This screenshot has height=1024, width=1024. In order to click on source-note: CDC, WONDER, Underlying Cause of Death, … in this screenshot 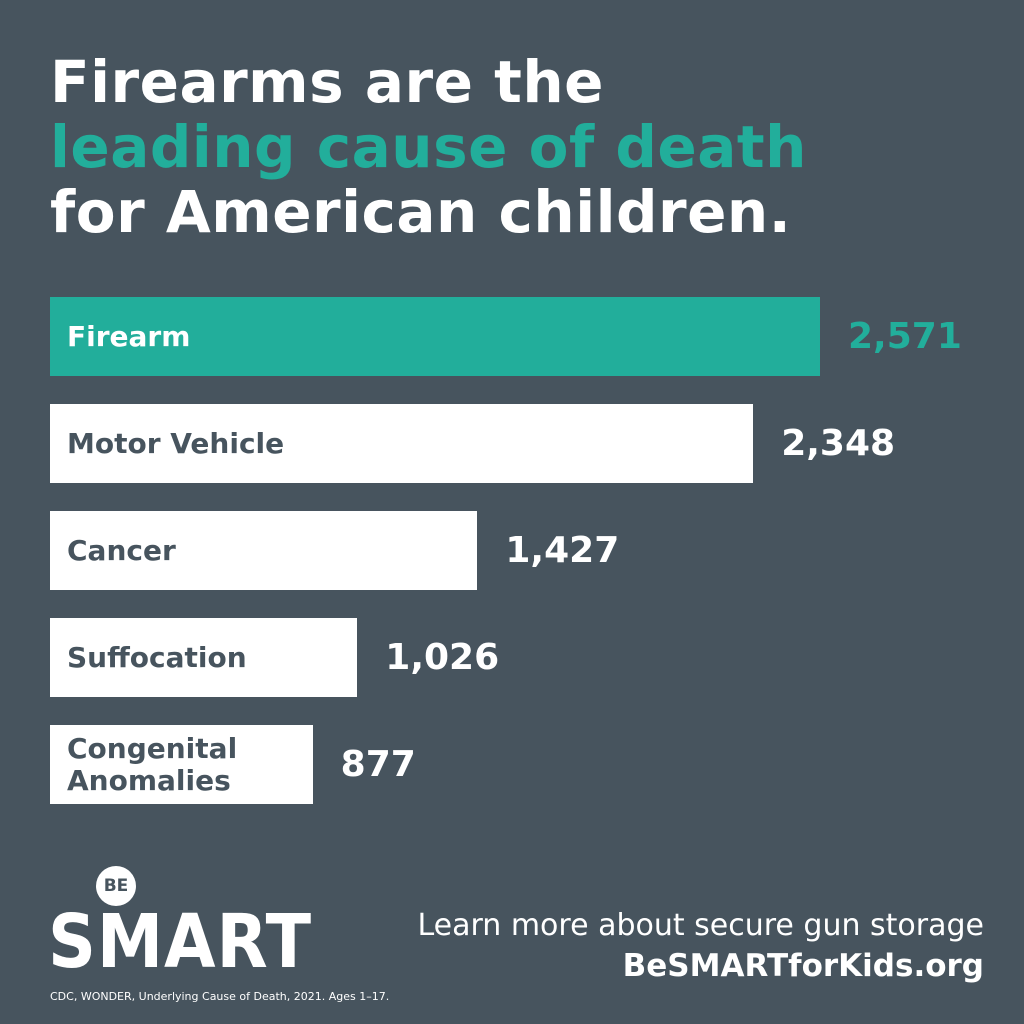, I will do `click(220, 996)`.